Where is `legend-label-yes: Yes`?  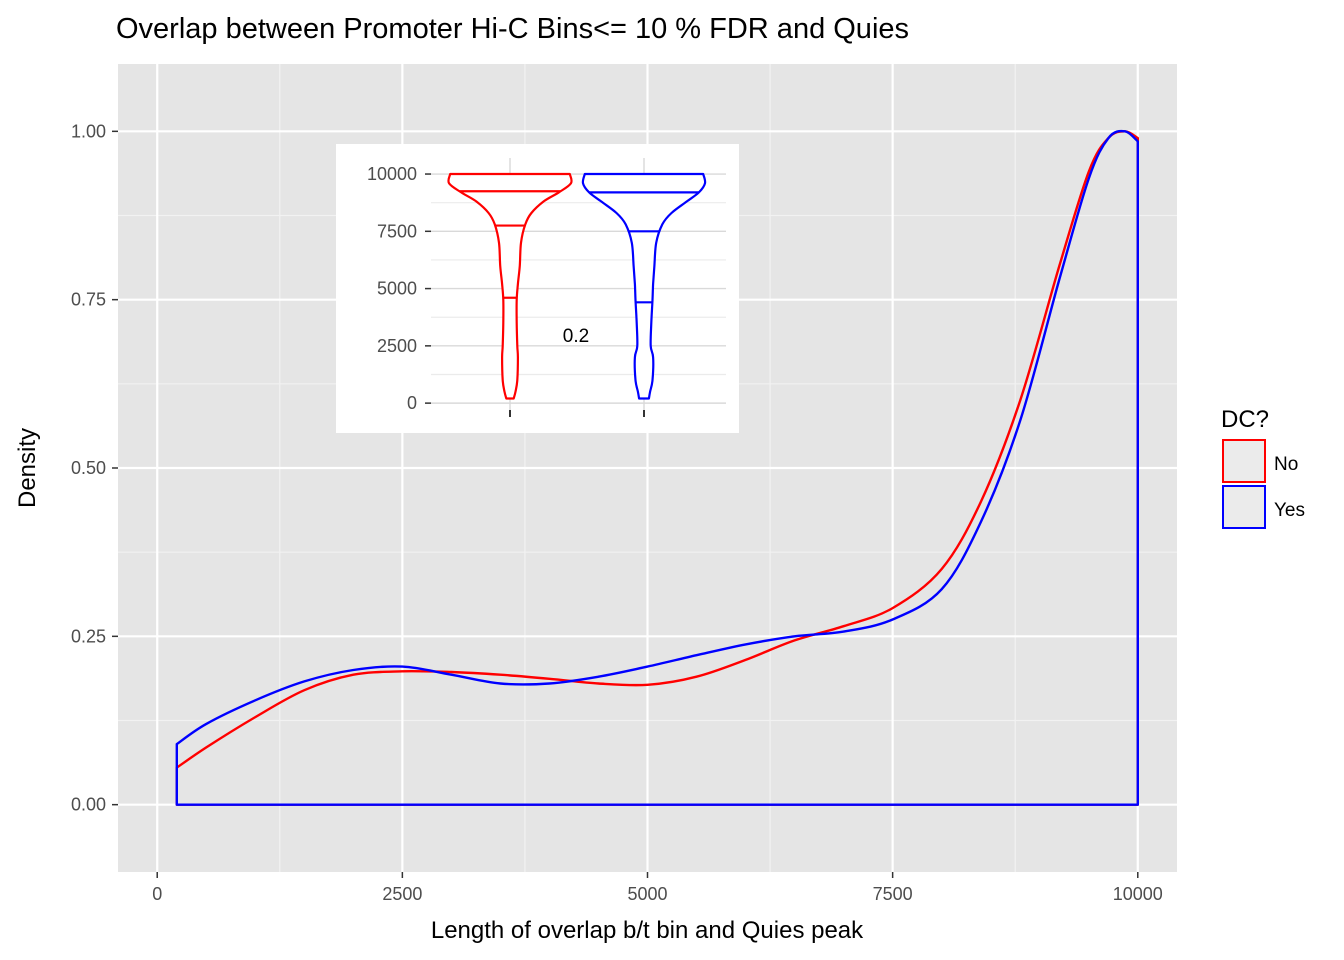 legend-label-yes: Yes is located at coordinates (1289, 510).